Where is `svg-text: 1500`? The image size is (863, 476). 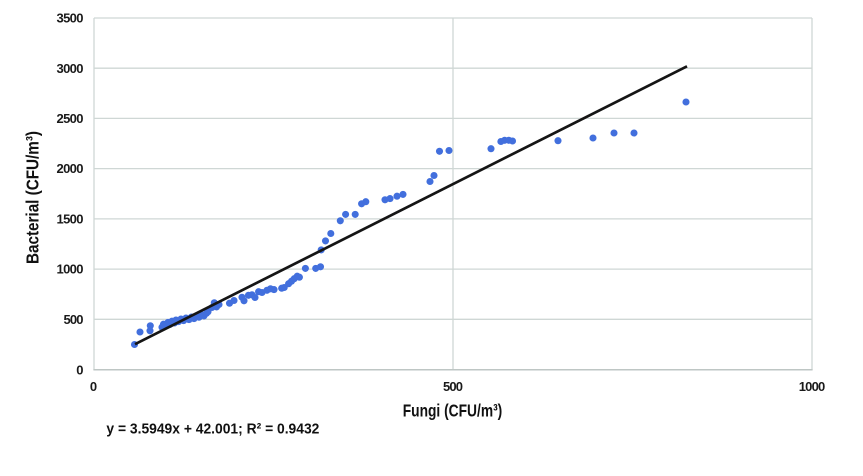
svg-text: 1500 is located at coordinates (70, 219).